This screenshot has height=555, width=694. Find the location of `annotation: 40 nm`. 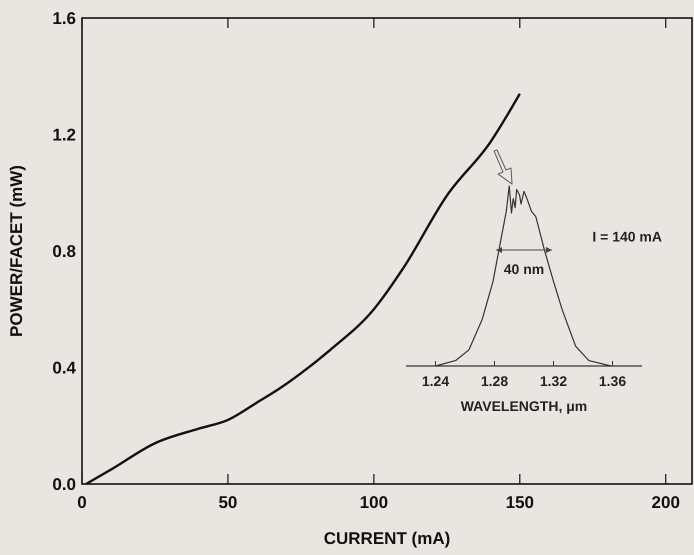

annotation: 40 nm is located at coordinates (524, 269).